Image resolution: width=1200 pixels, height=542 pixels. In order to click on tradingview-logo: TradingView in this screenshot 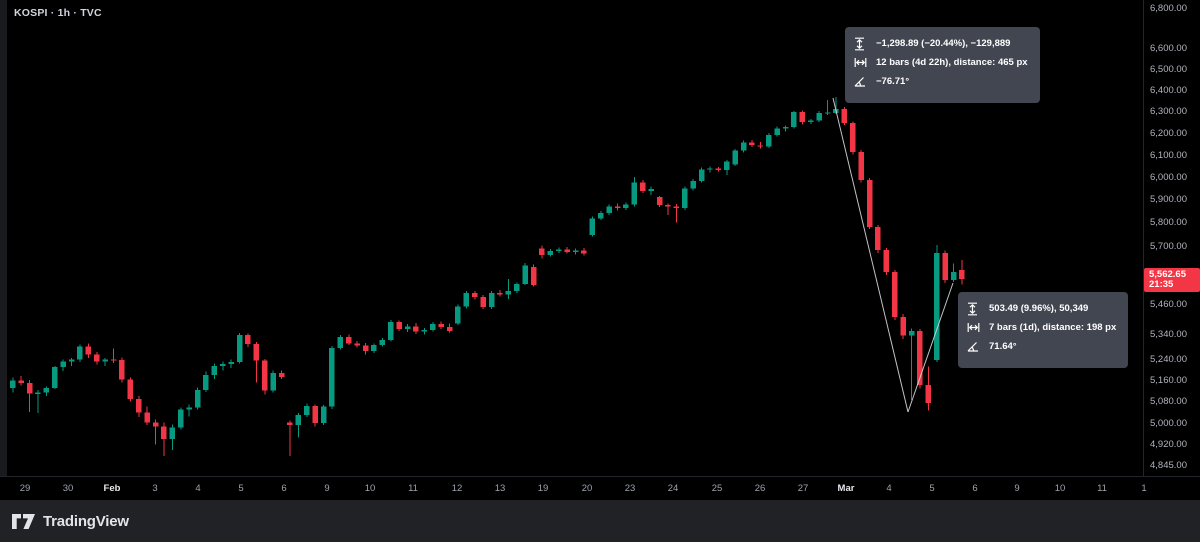, I will do `click(70, 521)`.